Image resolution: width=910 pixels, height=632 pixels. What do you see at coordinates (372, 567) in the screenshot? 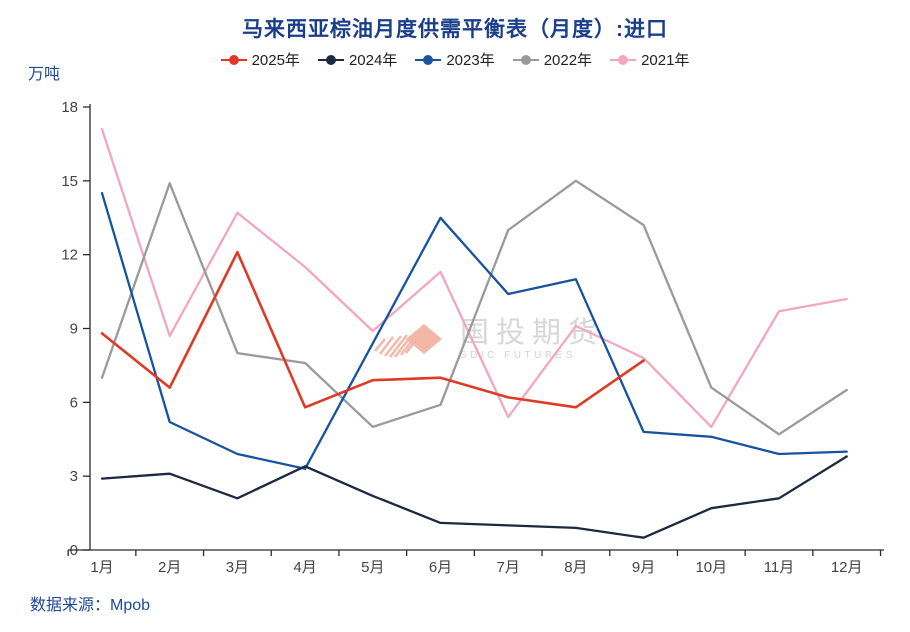
I see `x-axis-tick-label: 5月` at bounding box center [372, 567].